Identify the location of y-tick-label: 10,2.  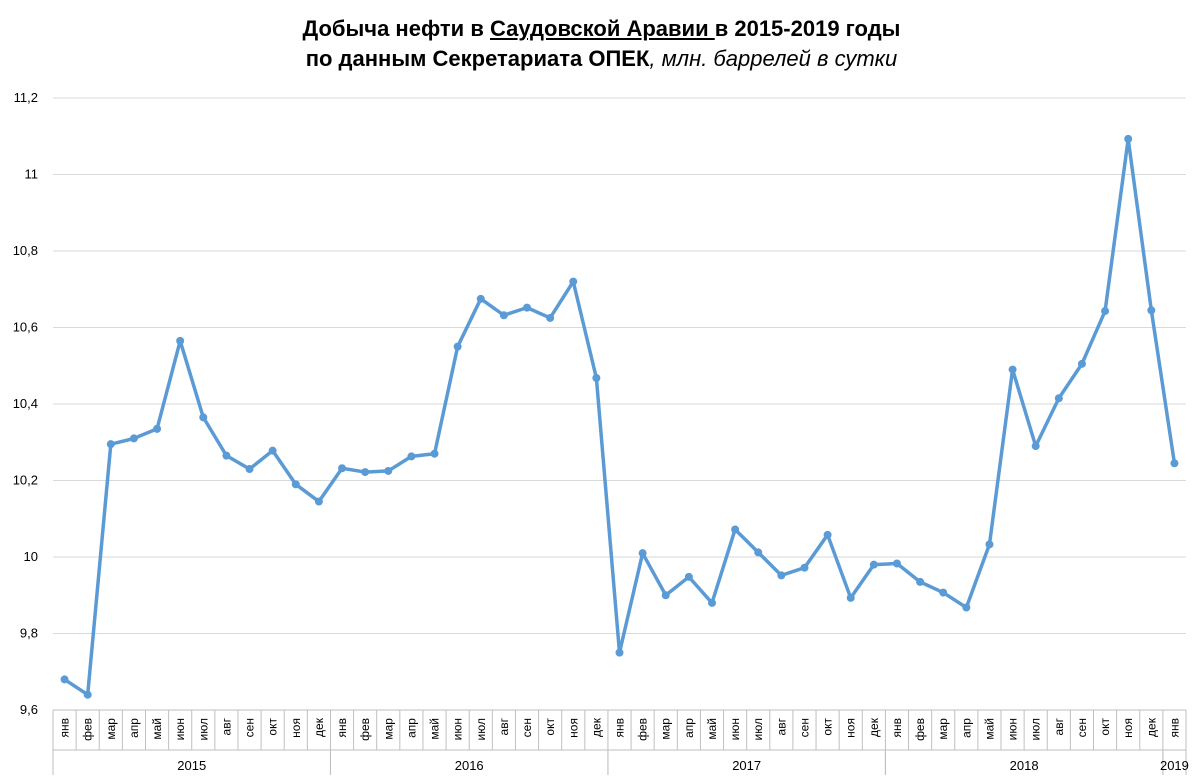
(25, 480).